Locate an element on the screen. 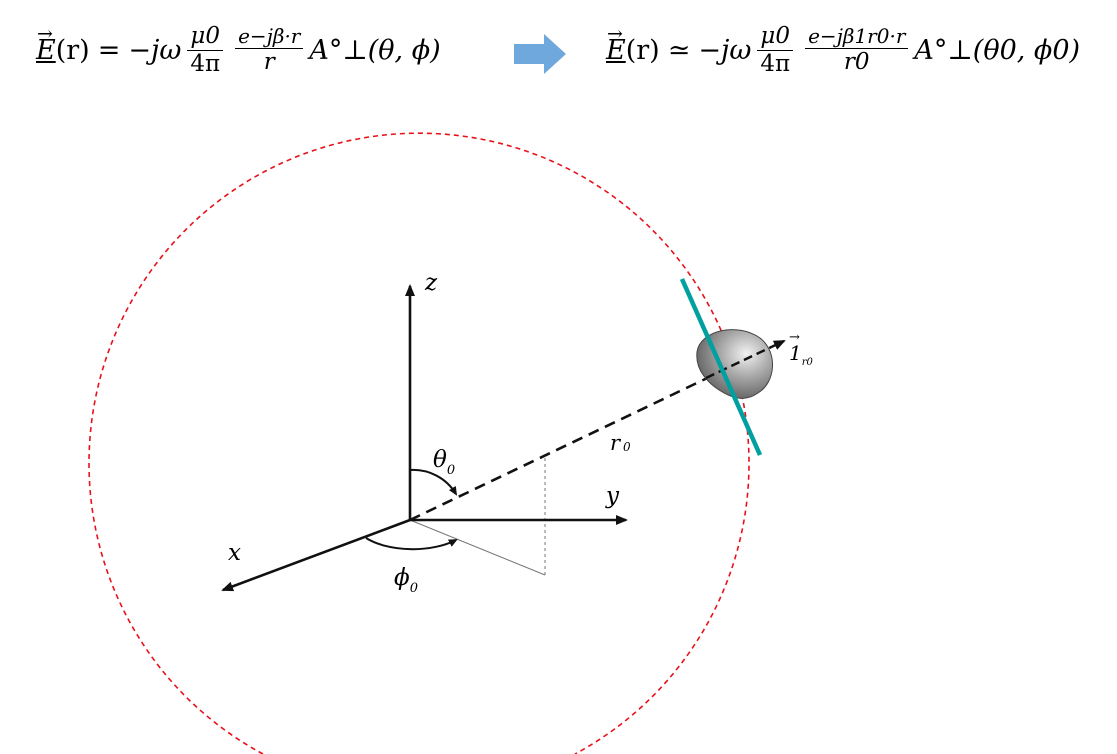  tangent-plane is located at coordinates (721, 367).